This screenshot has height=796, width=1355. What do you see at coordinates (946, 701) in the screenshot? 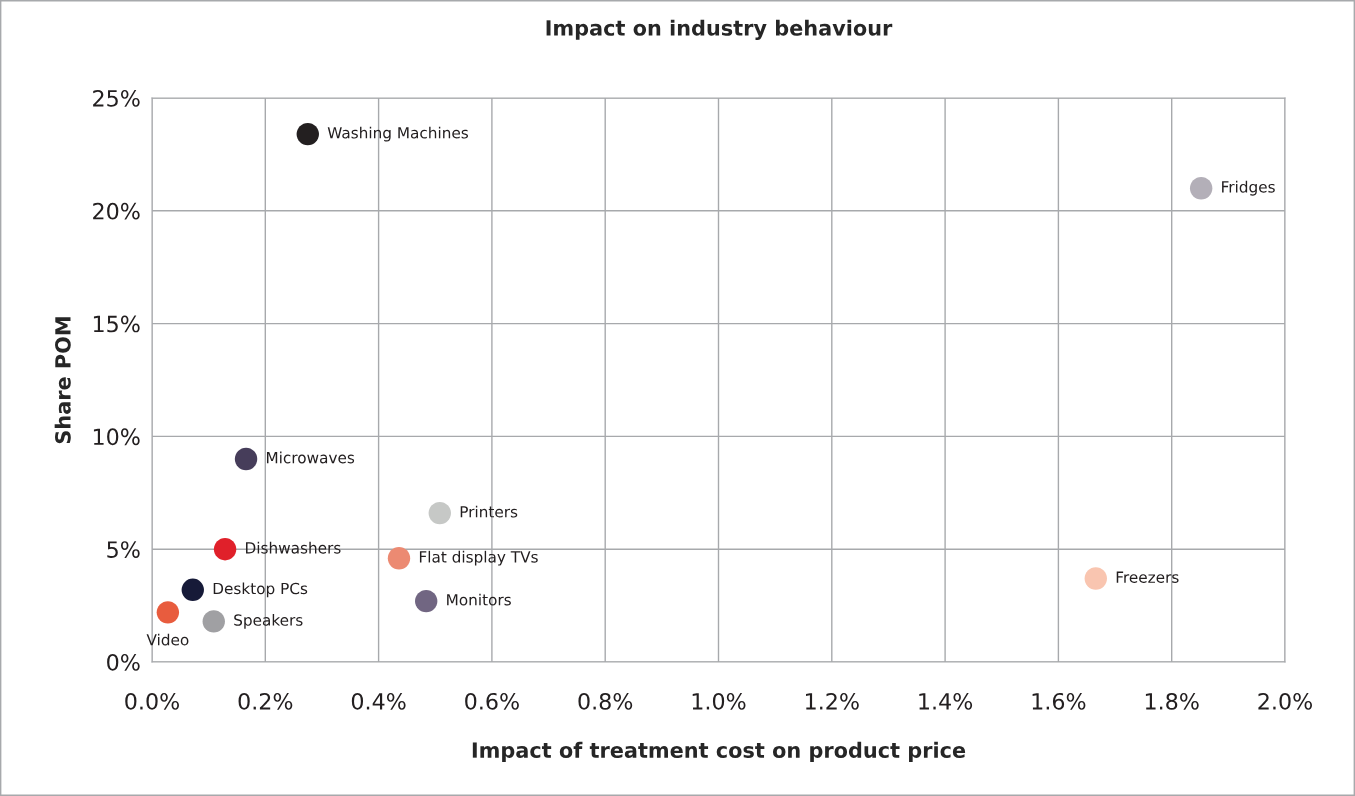
I see `x-tick-label: 1.4%` at bounding box center [946, 701].